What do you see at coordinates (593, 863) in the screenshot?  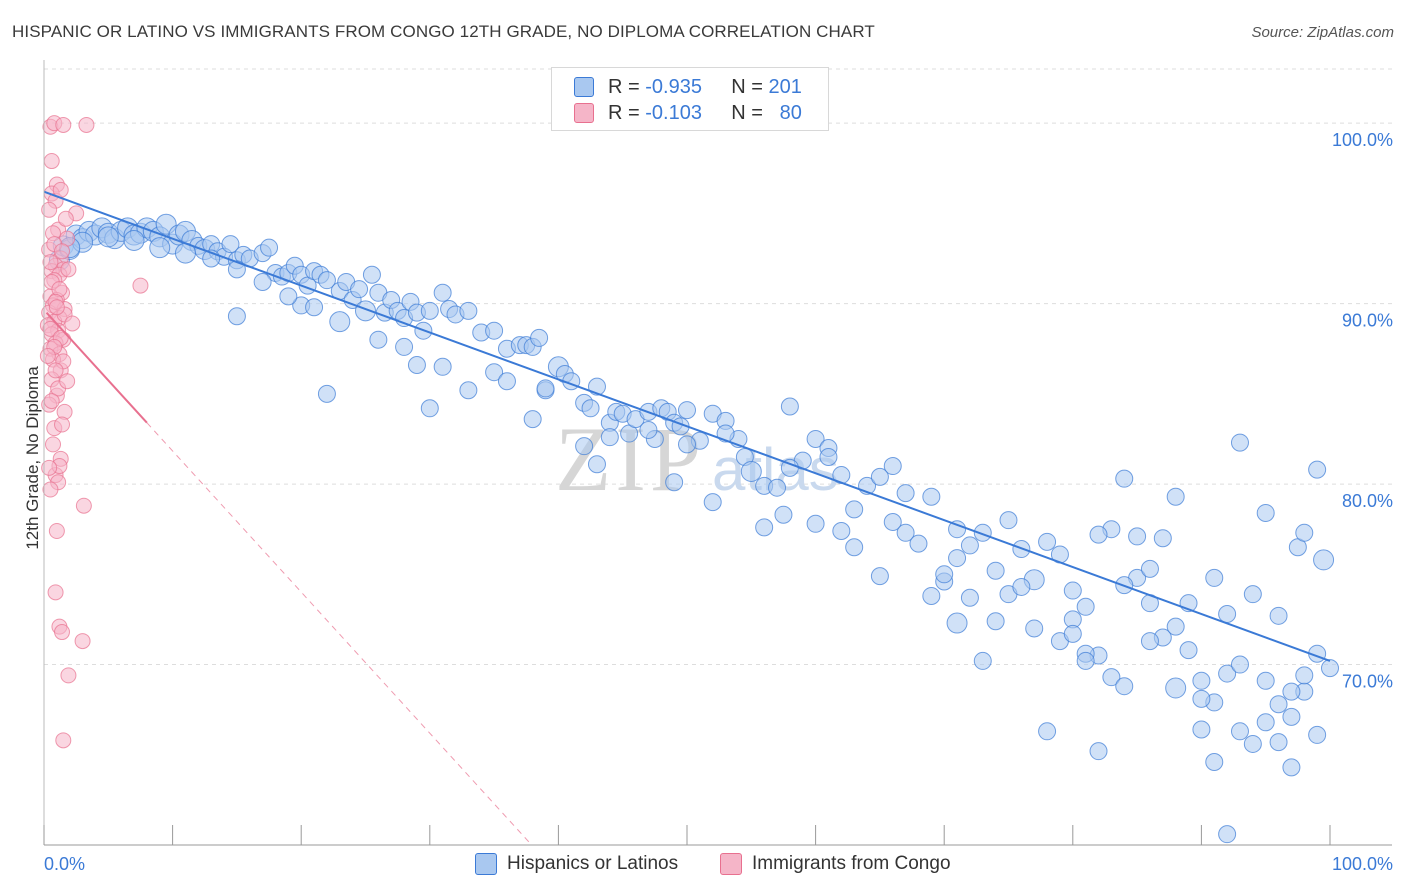 I see `legend-label-hispanic: Hispanics or Latinos` at bounding box center [593, 863].